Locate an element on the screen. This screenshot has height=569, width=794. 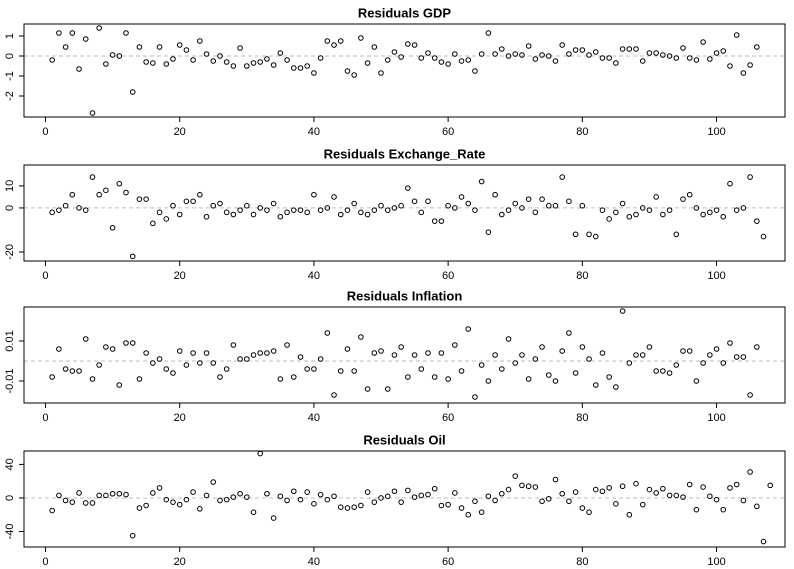
x-tick-label: 40 is located at coordinates (314, 276).